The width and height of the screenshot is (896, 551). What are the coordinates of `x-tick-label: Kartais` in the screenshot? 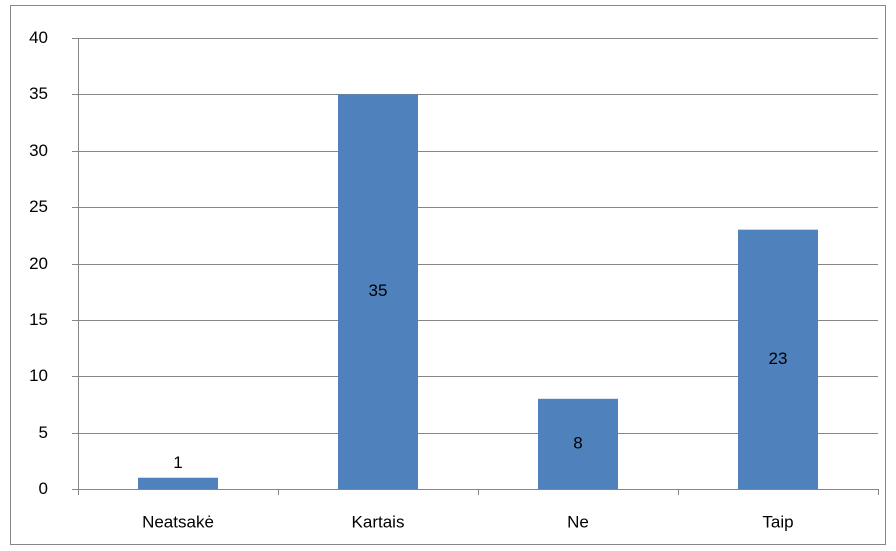 It's located at (378, 521).